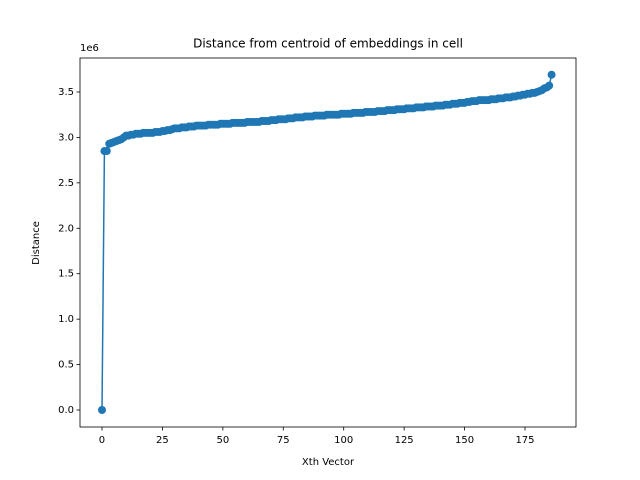  What do you see at coordinates (66, 137) in the screenshot?
I see `y-tick-label: 3.0` at bounding box center [66, 137].